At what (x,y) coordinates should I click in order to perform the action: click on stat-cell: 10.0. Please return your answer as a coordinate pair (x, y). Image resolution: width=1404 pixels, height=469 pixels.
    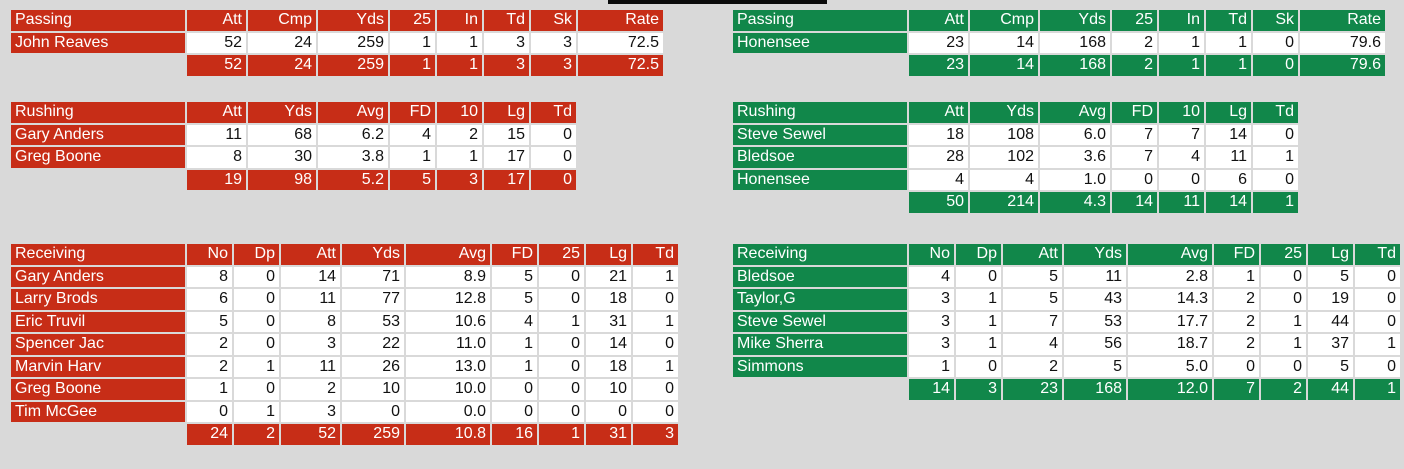
    Looking at the image, I should click on (448, 389).